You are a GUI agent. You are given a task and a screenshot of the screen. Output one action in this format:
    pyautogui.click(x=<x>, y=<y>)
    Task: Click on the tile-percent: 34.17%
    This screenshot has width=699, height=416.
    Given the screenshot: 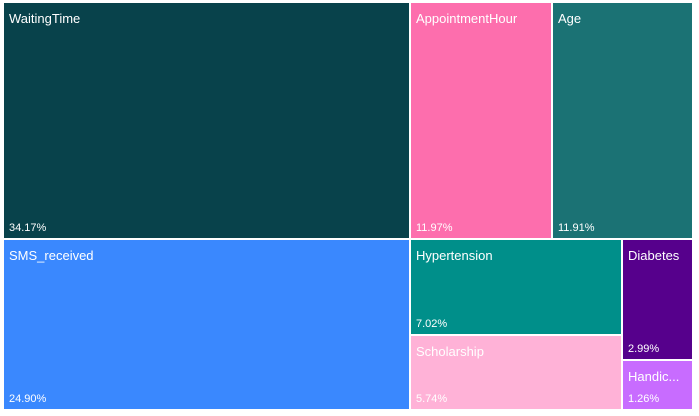 What is the action you would take?
    pyautogui.click(x=28, y=228)
    